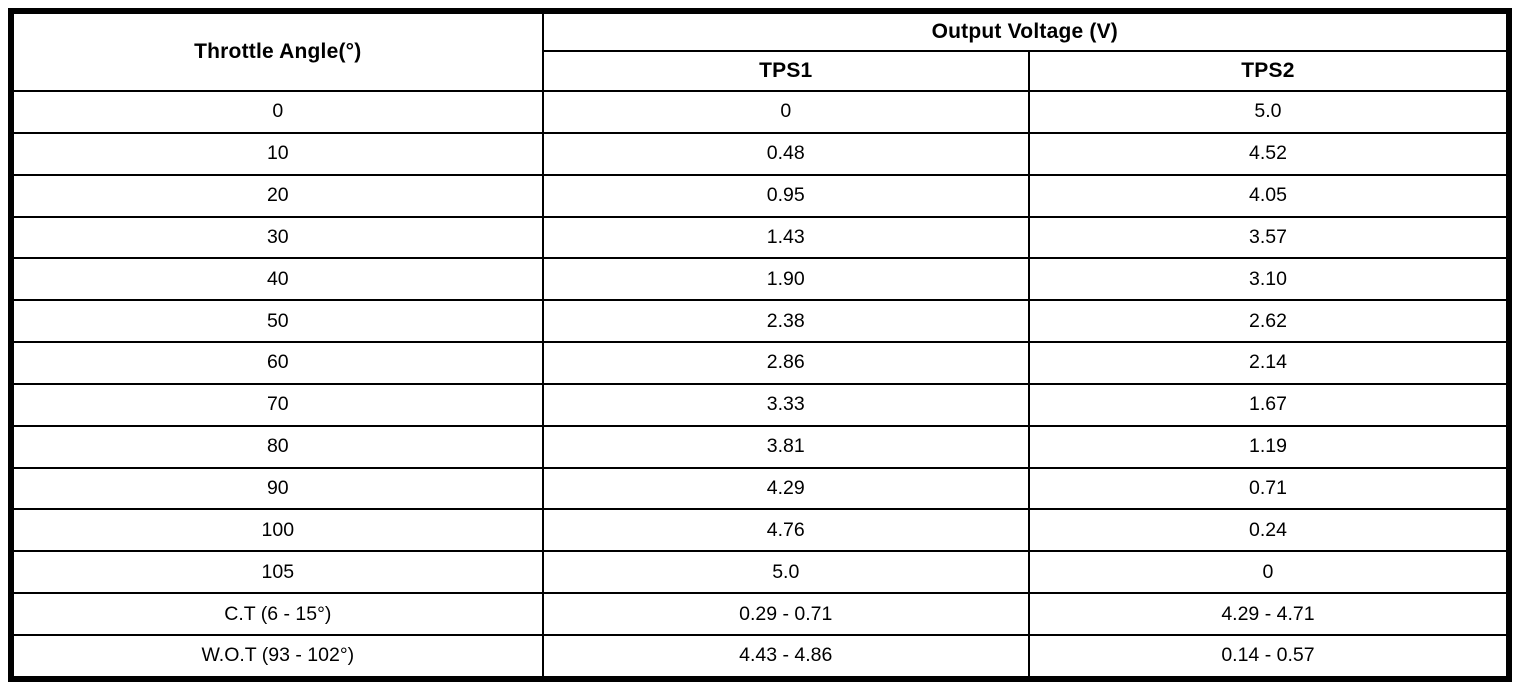  What do you see at coordinates (1268, 488) in the screenshot?
I see `cell-tps2: 0.71` at bounding box center [1268, 488].